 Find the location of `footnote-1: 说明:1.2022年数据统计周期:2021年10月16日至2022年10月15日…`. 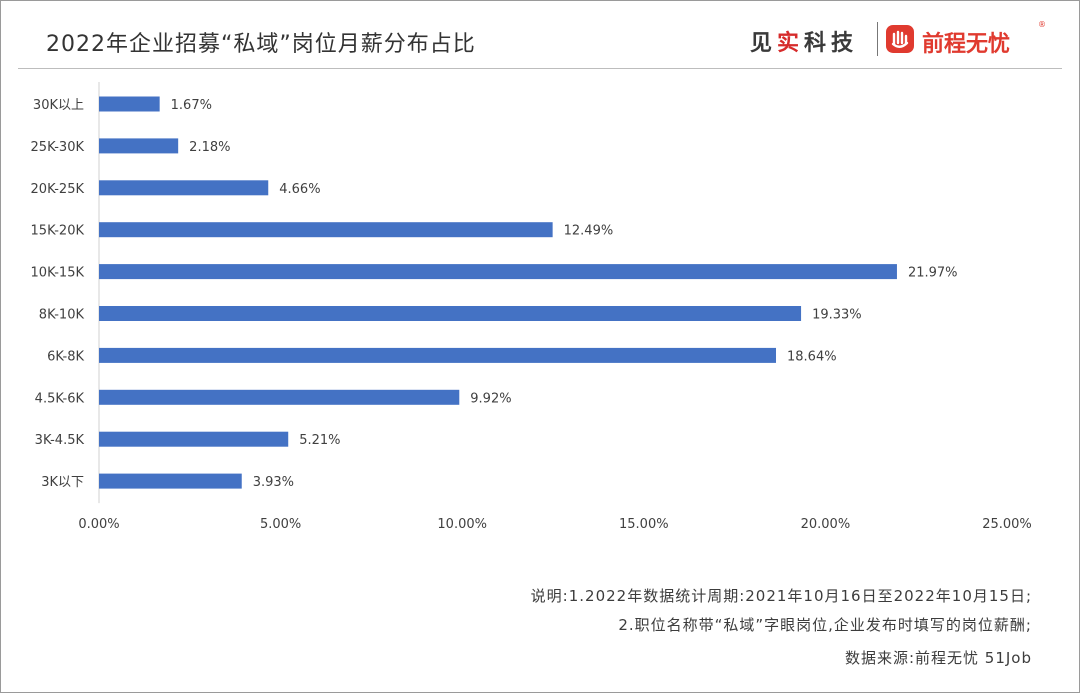

footnote-1: 说明:1.2022年数据统计周期:2021年10月16日至2022年10月15日… is located at coordinates (781, 596).